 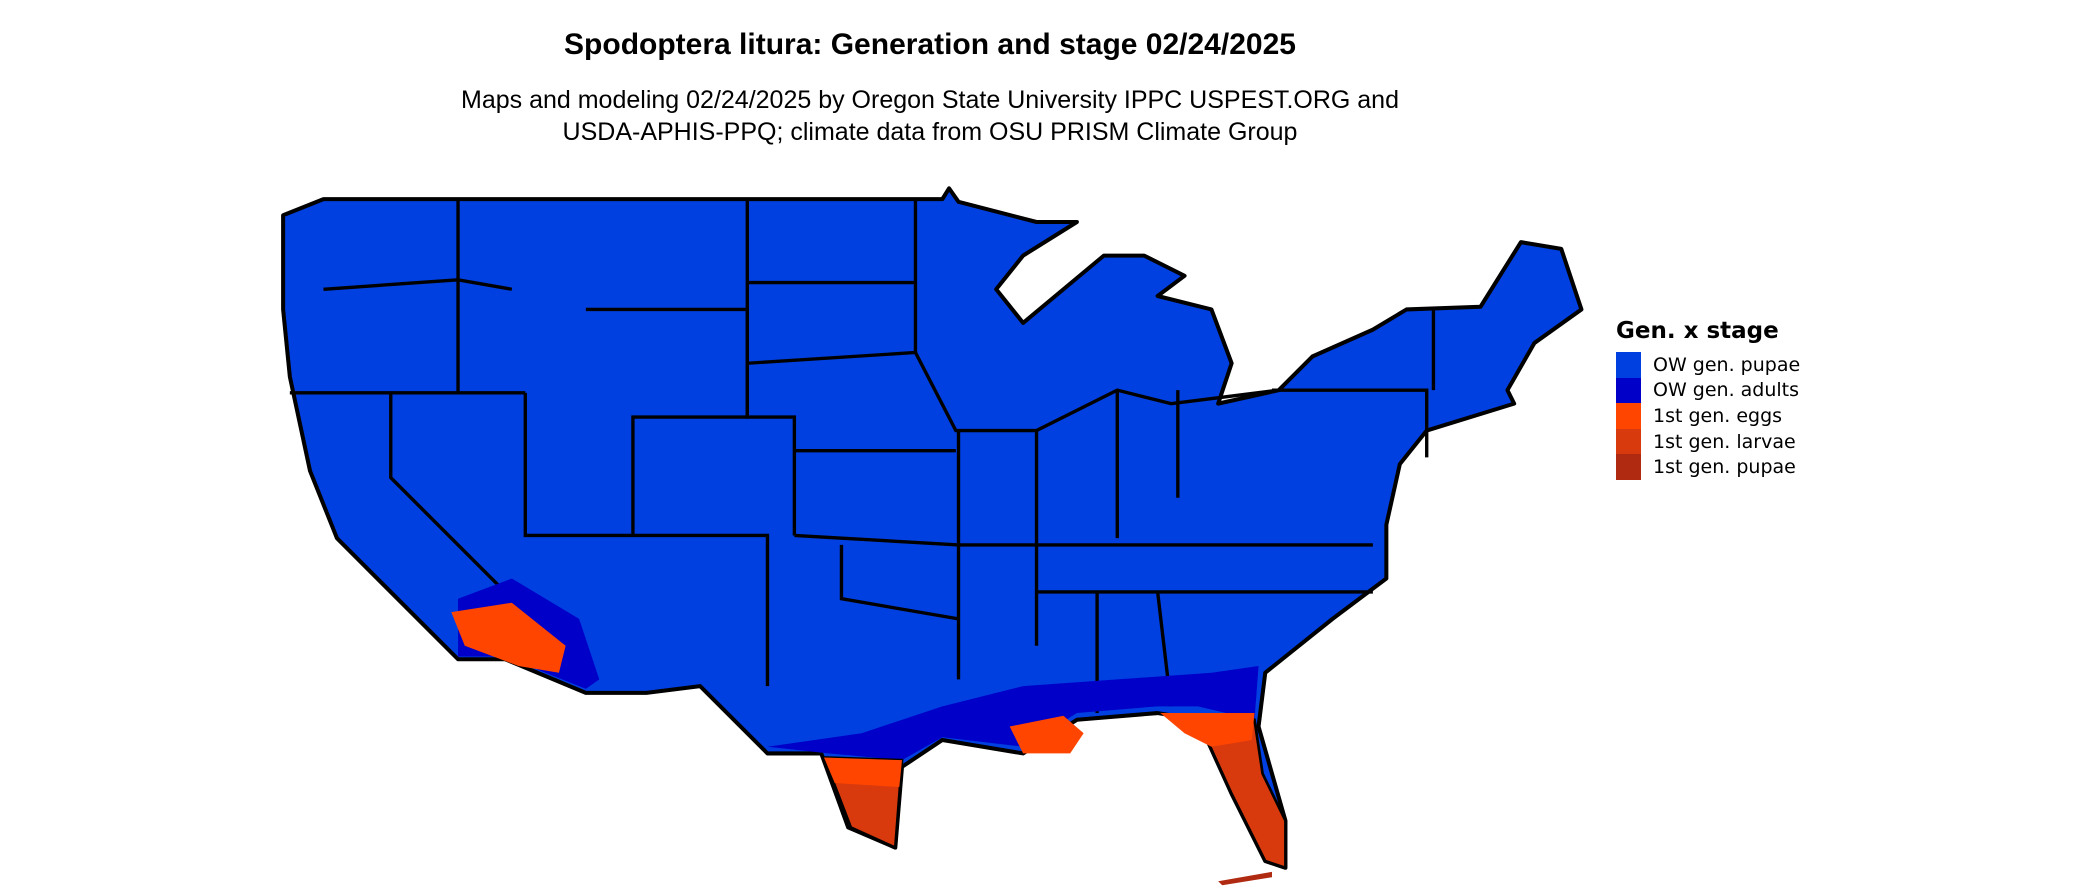 I want to click on legend-label: 1st gen. eggs, so click(x=1718, y=415).